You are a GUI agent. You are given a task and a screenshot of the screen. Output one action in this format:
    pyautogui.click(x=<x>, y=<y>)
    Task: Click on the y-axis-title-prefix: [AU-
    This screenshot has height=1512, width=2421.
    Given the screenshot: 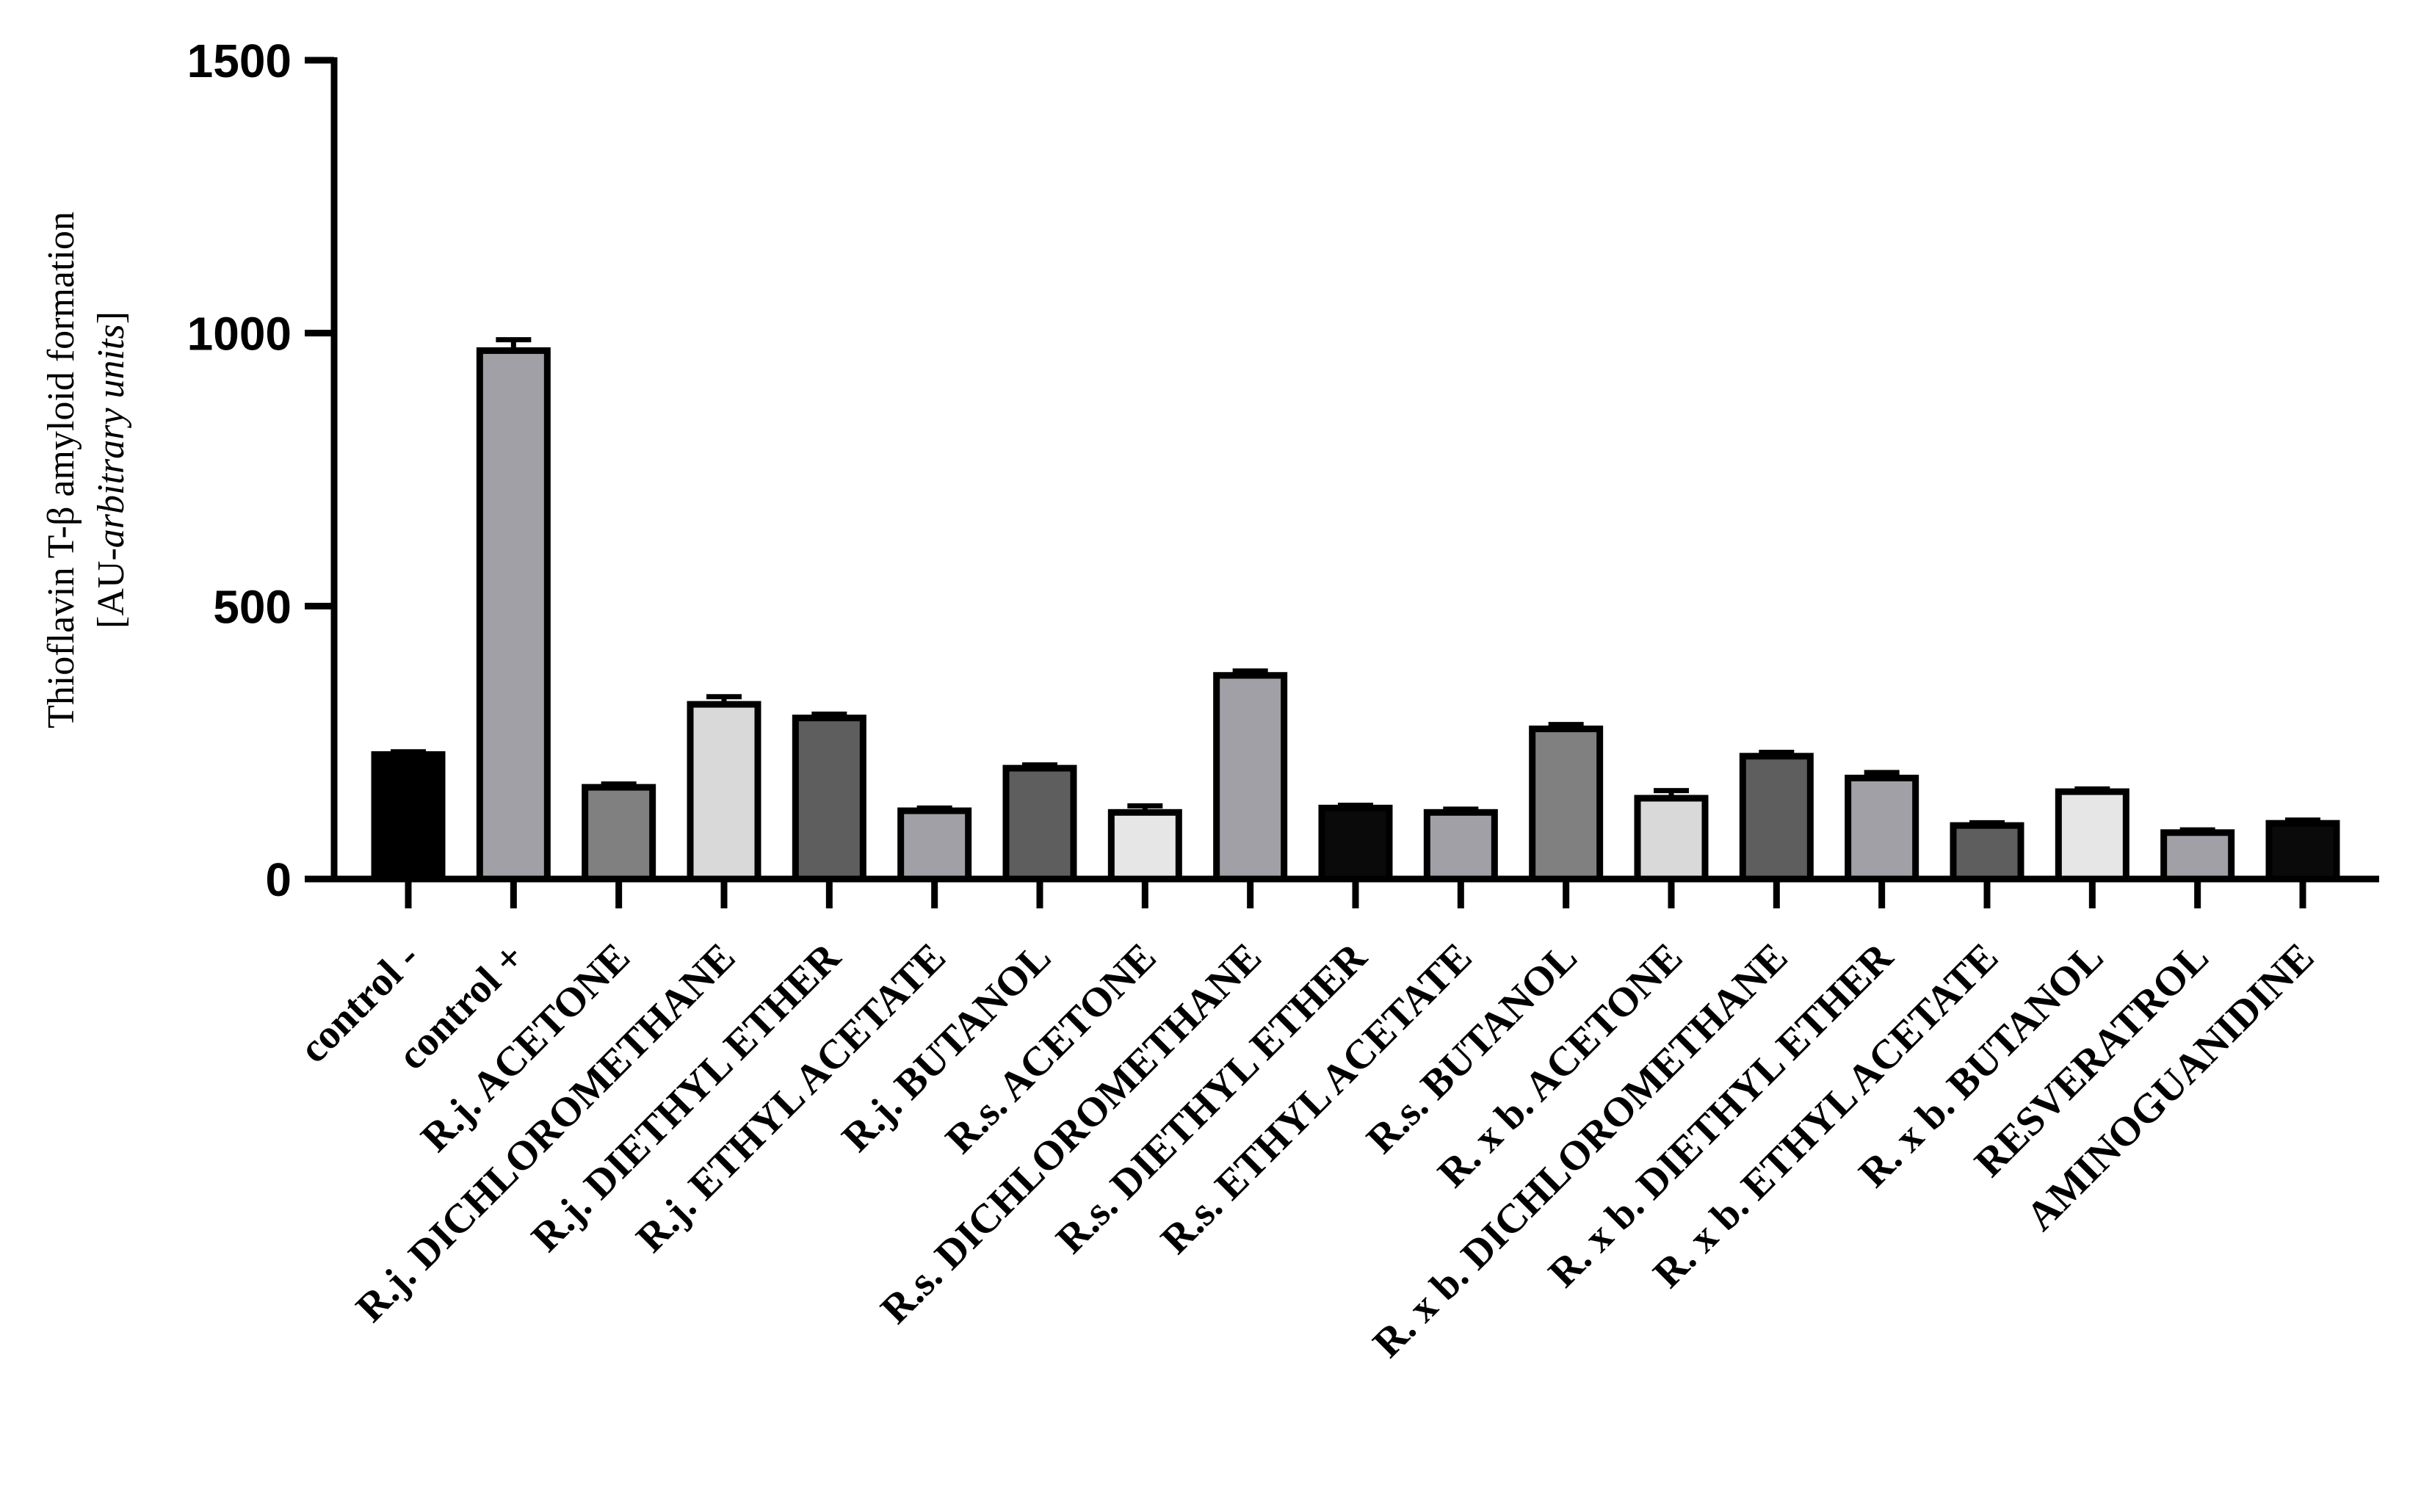 What is the action you would take?
    pyautogui.click(x=111, y=588)
    